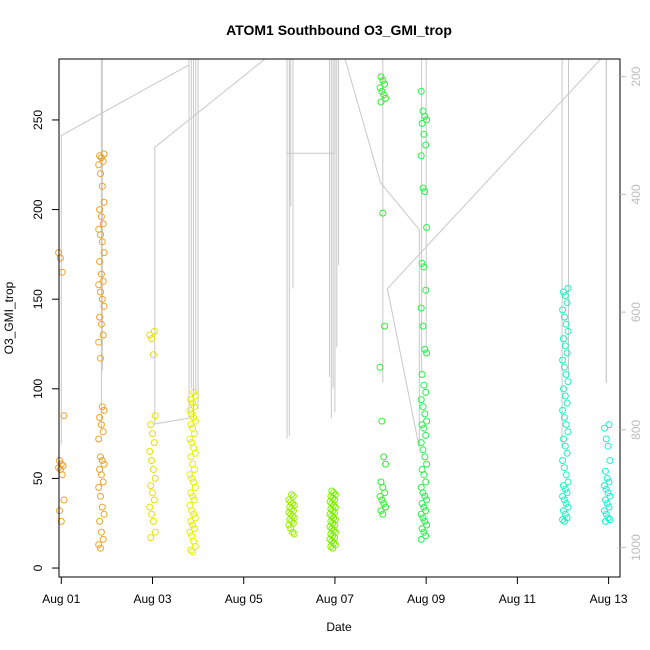  What do you see at coordinates (636, 430) in the screenshot?
I see `y2-tick-label: 800` at bounding box center [636, 430].